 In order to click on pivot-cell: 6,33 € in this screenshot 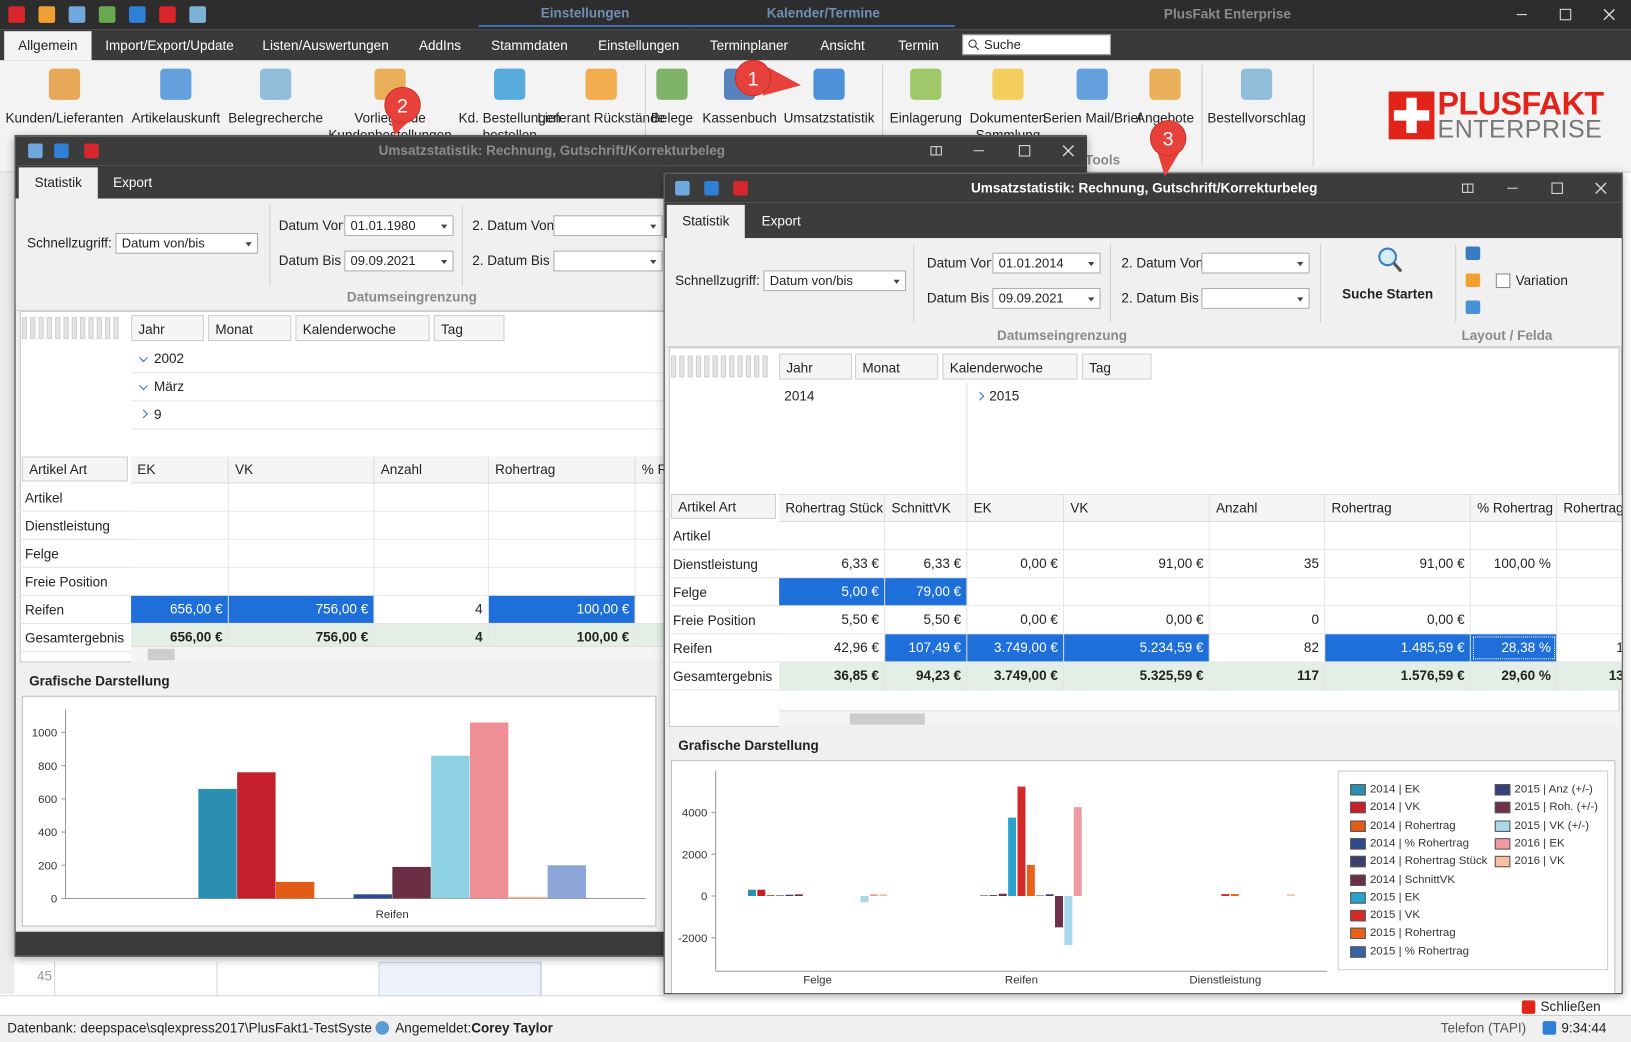, I will do `click(926, 564)`.